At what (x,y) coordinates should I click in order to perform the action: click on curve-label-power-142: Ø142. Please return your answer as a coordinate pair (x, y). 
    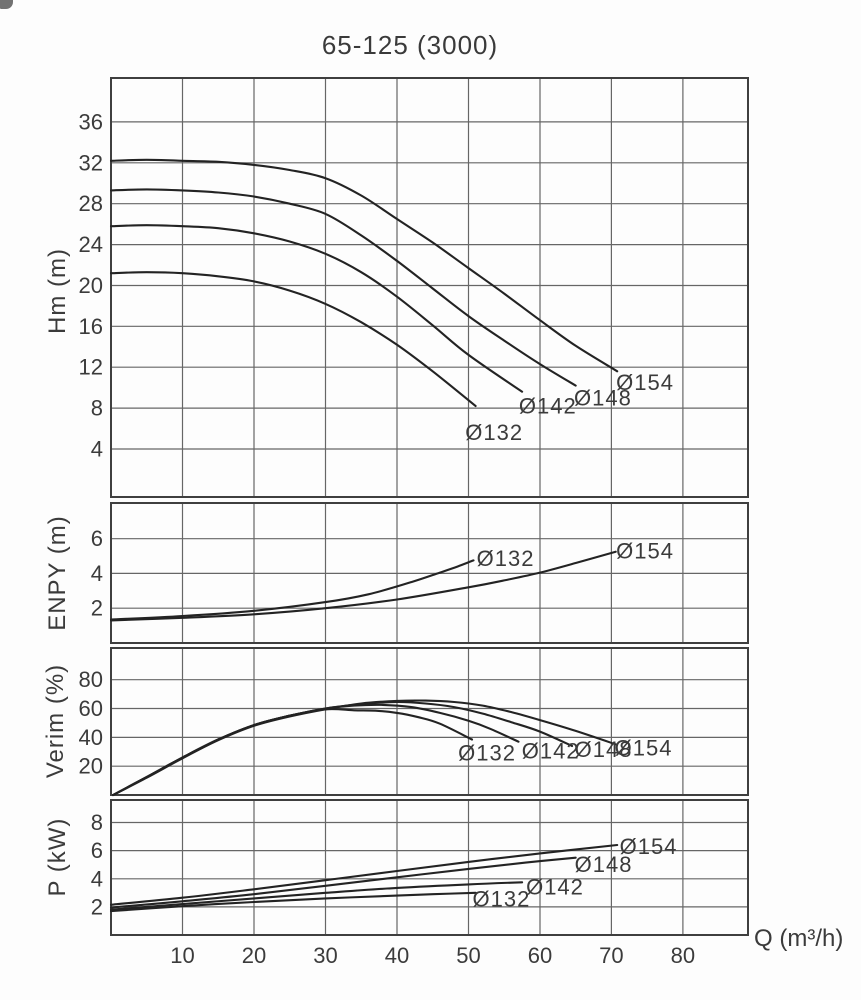
    Looking at the image, I should click on (555, 887).